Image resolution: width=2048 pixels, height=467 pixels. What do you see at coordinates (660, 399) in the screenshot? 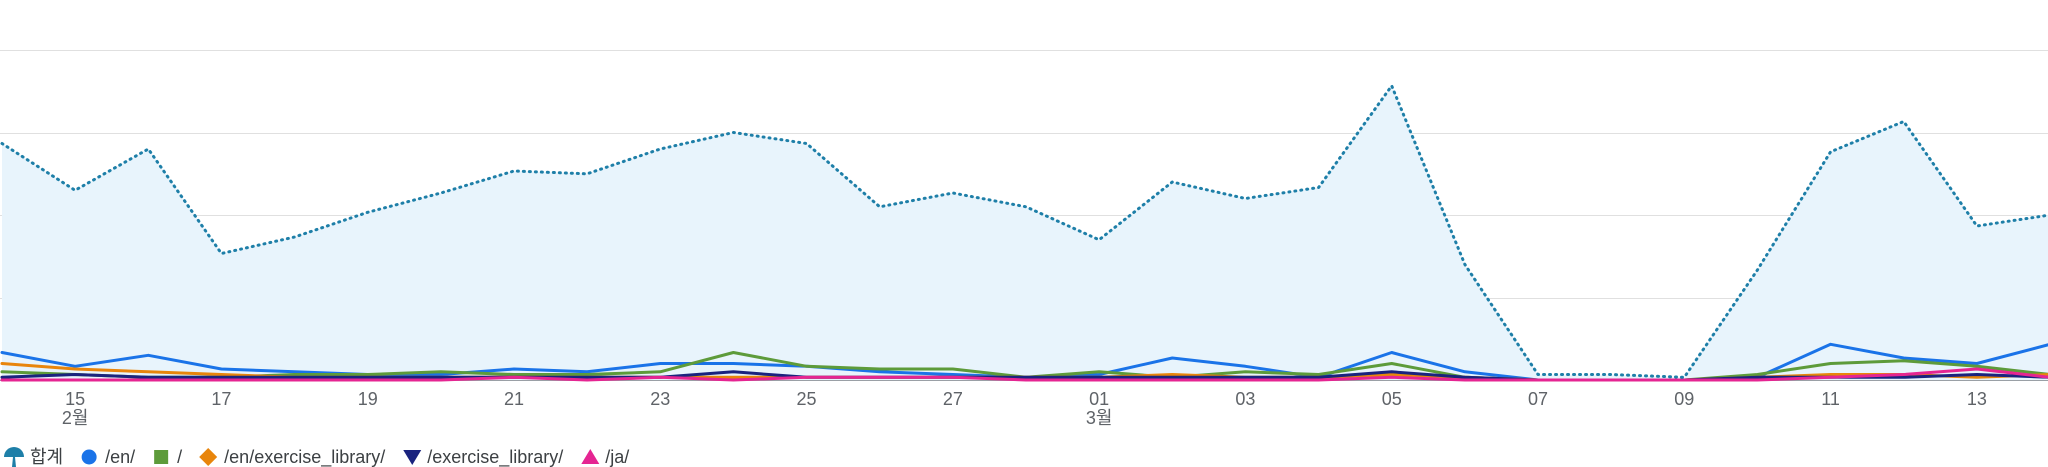
I see `x-tick-label: 23` at bounding box center [660, 399].